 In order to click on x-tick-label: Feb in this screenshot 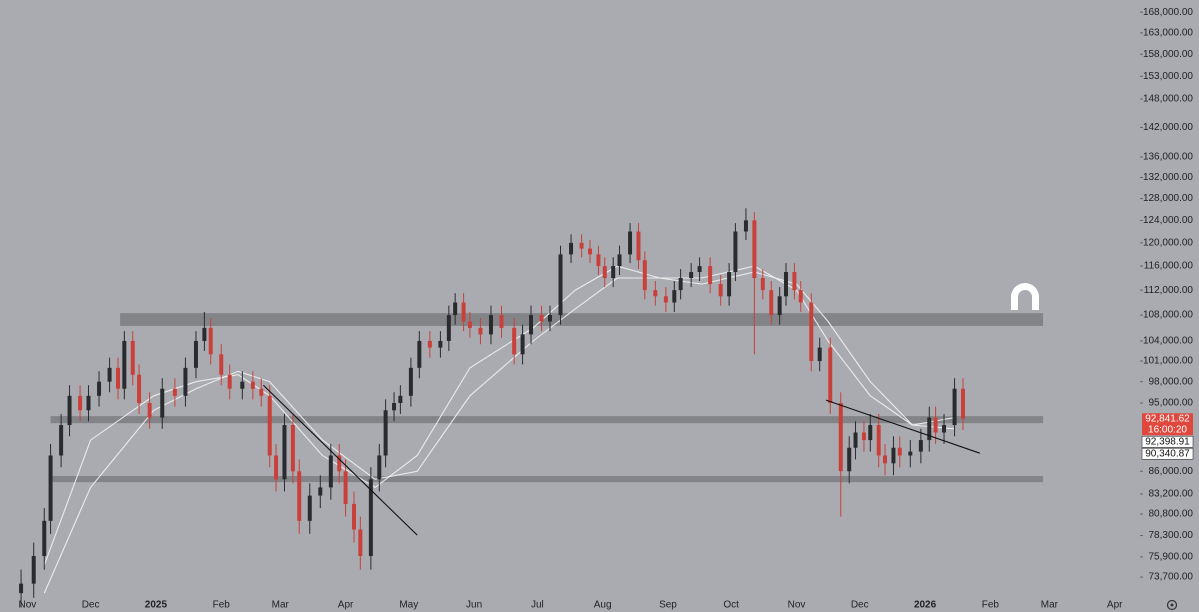, I will do `click(991, 605)`.